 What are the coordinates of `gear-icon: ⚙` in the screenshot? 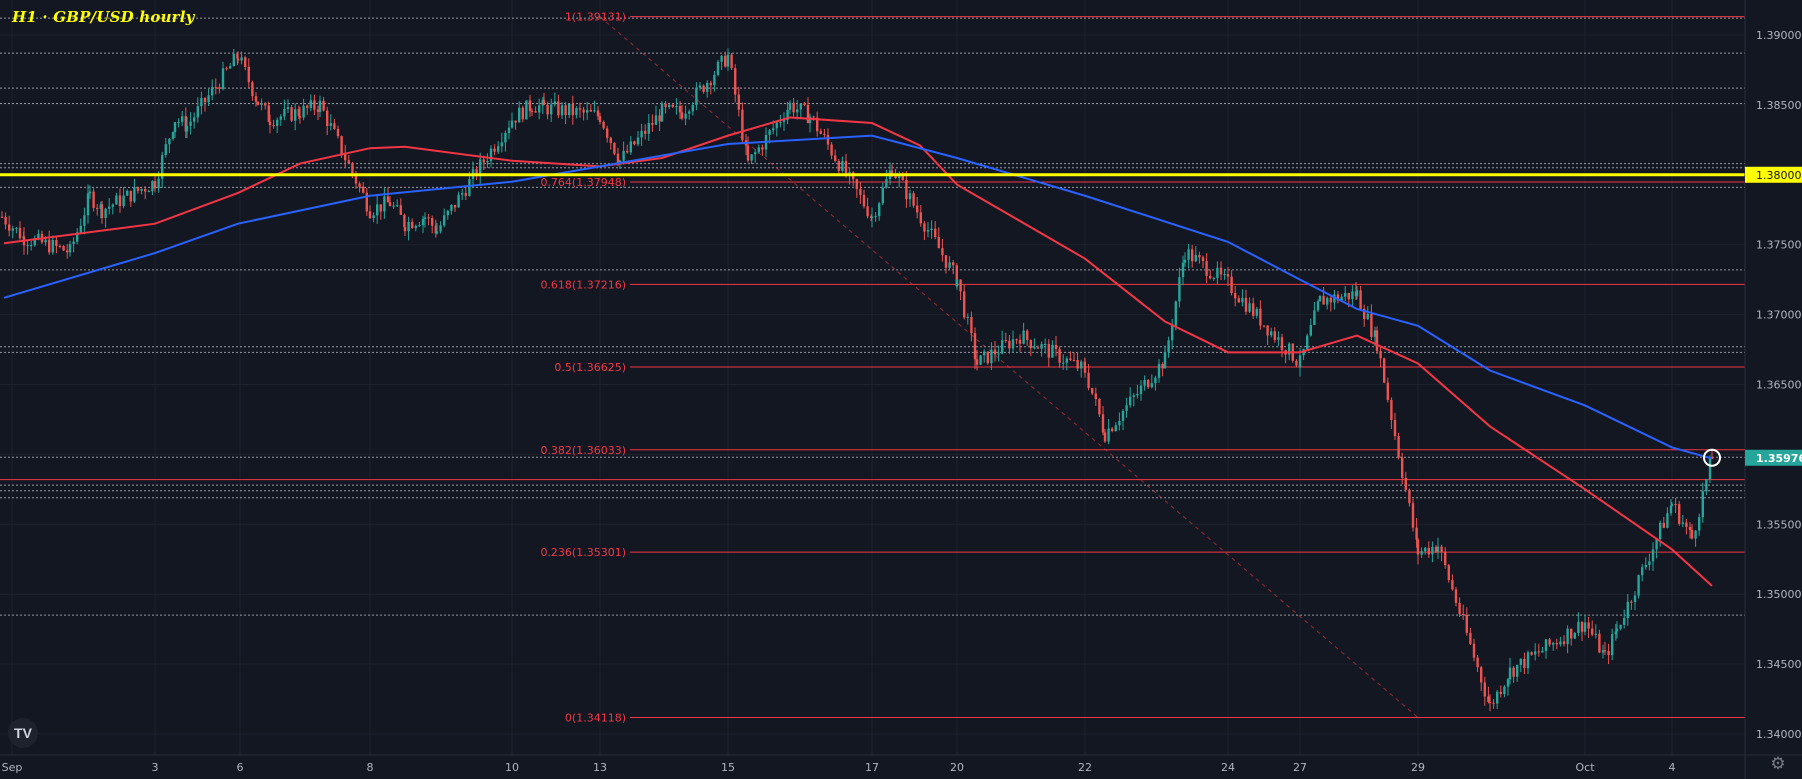 It's located at (1778, 764).